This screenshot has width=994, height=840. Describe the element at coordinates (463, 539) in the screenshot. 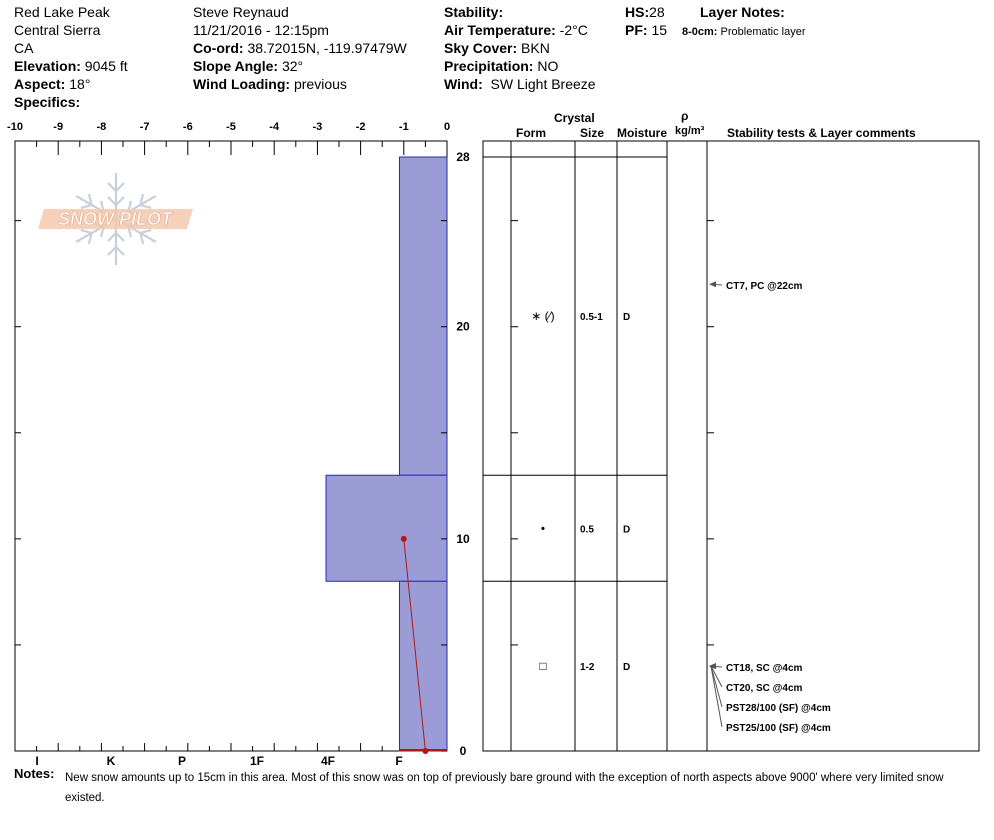

I see `y-tick-label: 10` at that location.